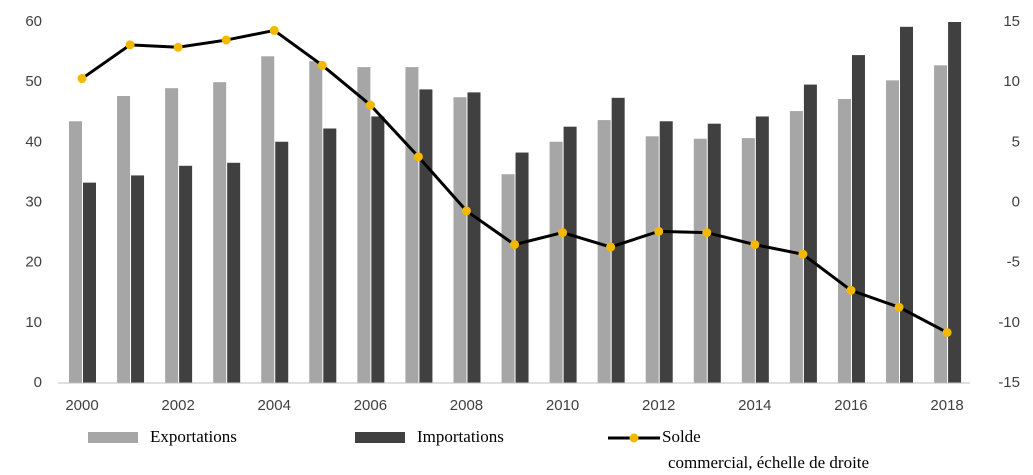  I want to click on legend-marker, so click(634, 438).